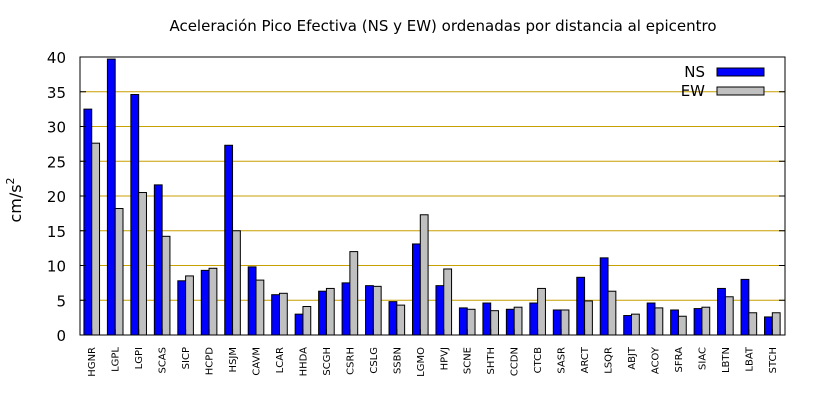 The width and height of the screenshot is (820, 400). I want to click on x-tick-label-csrh: CSRH, so click(350, 361).